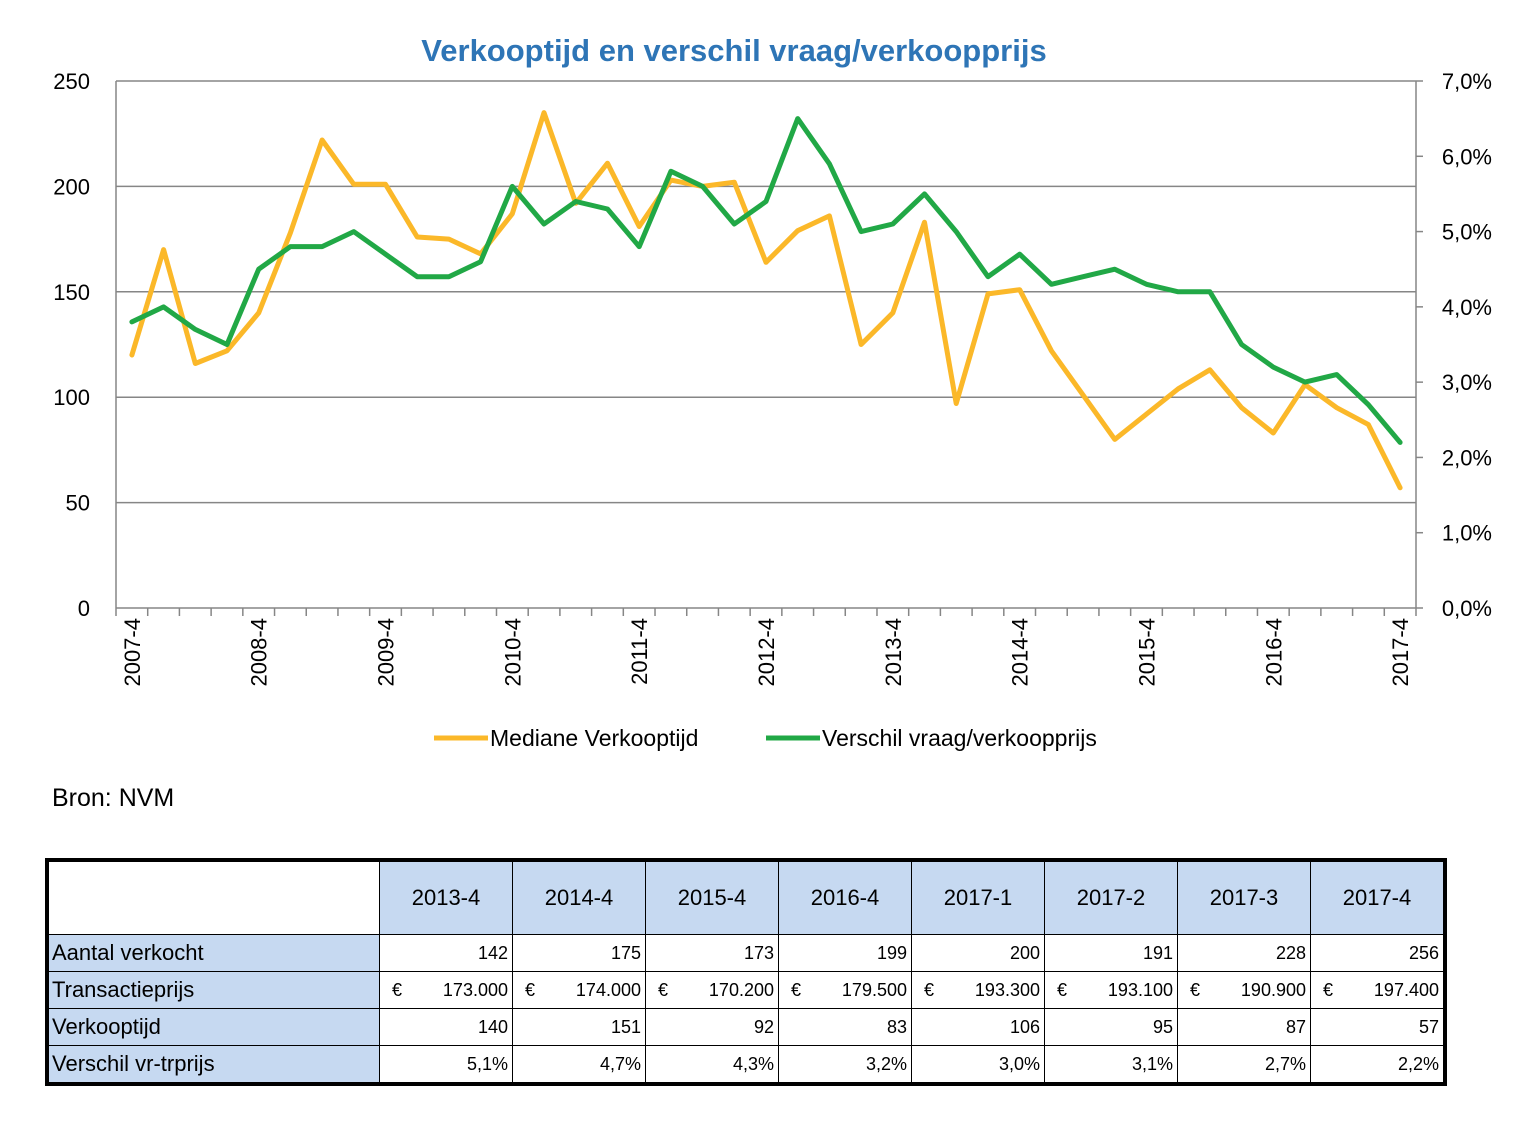 Image resolution: width=1528 pixels, height=1128 pixels. I want to click on row-label: Aantal verkocht, so click(213, 953).